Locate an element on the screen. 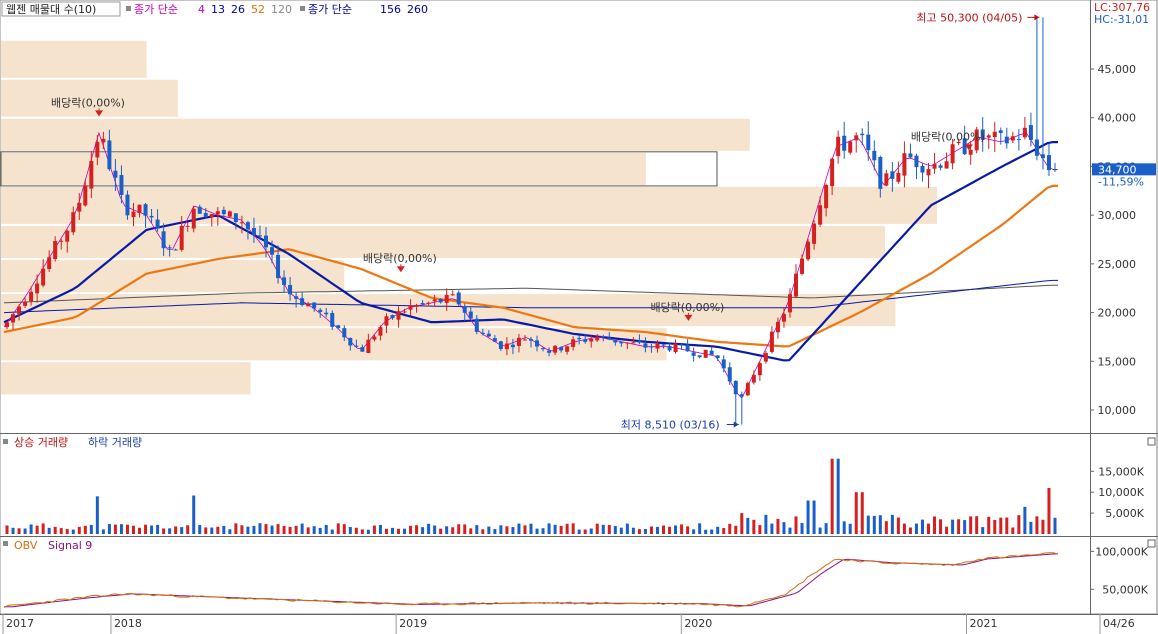 This screenshot has width=1158, height=634. vol-y-tick-label: 5,000K is located at coordinates (1124, 513).